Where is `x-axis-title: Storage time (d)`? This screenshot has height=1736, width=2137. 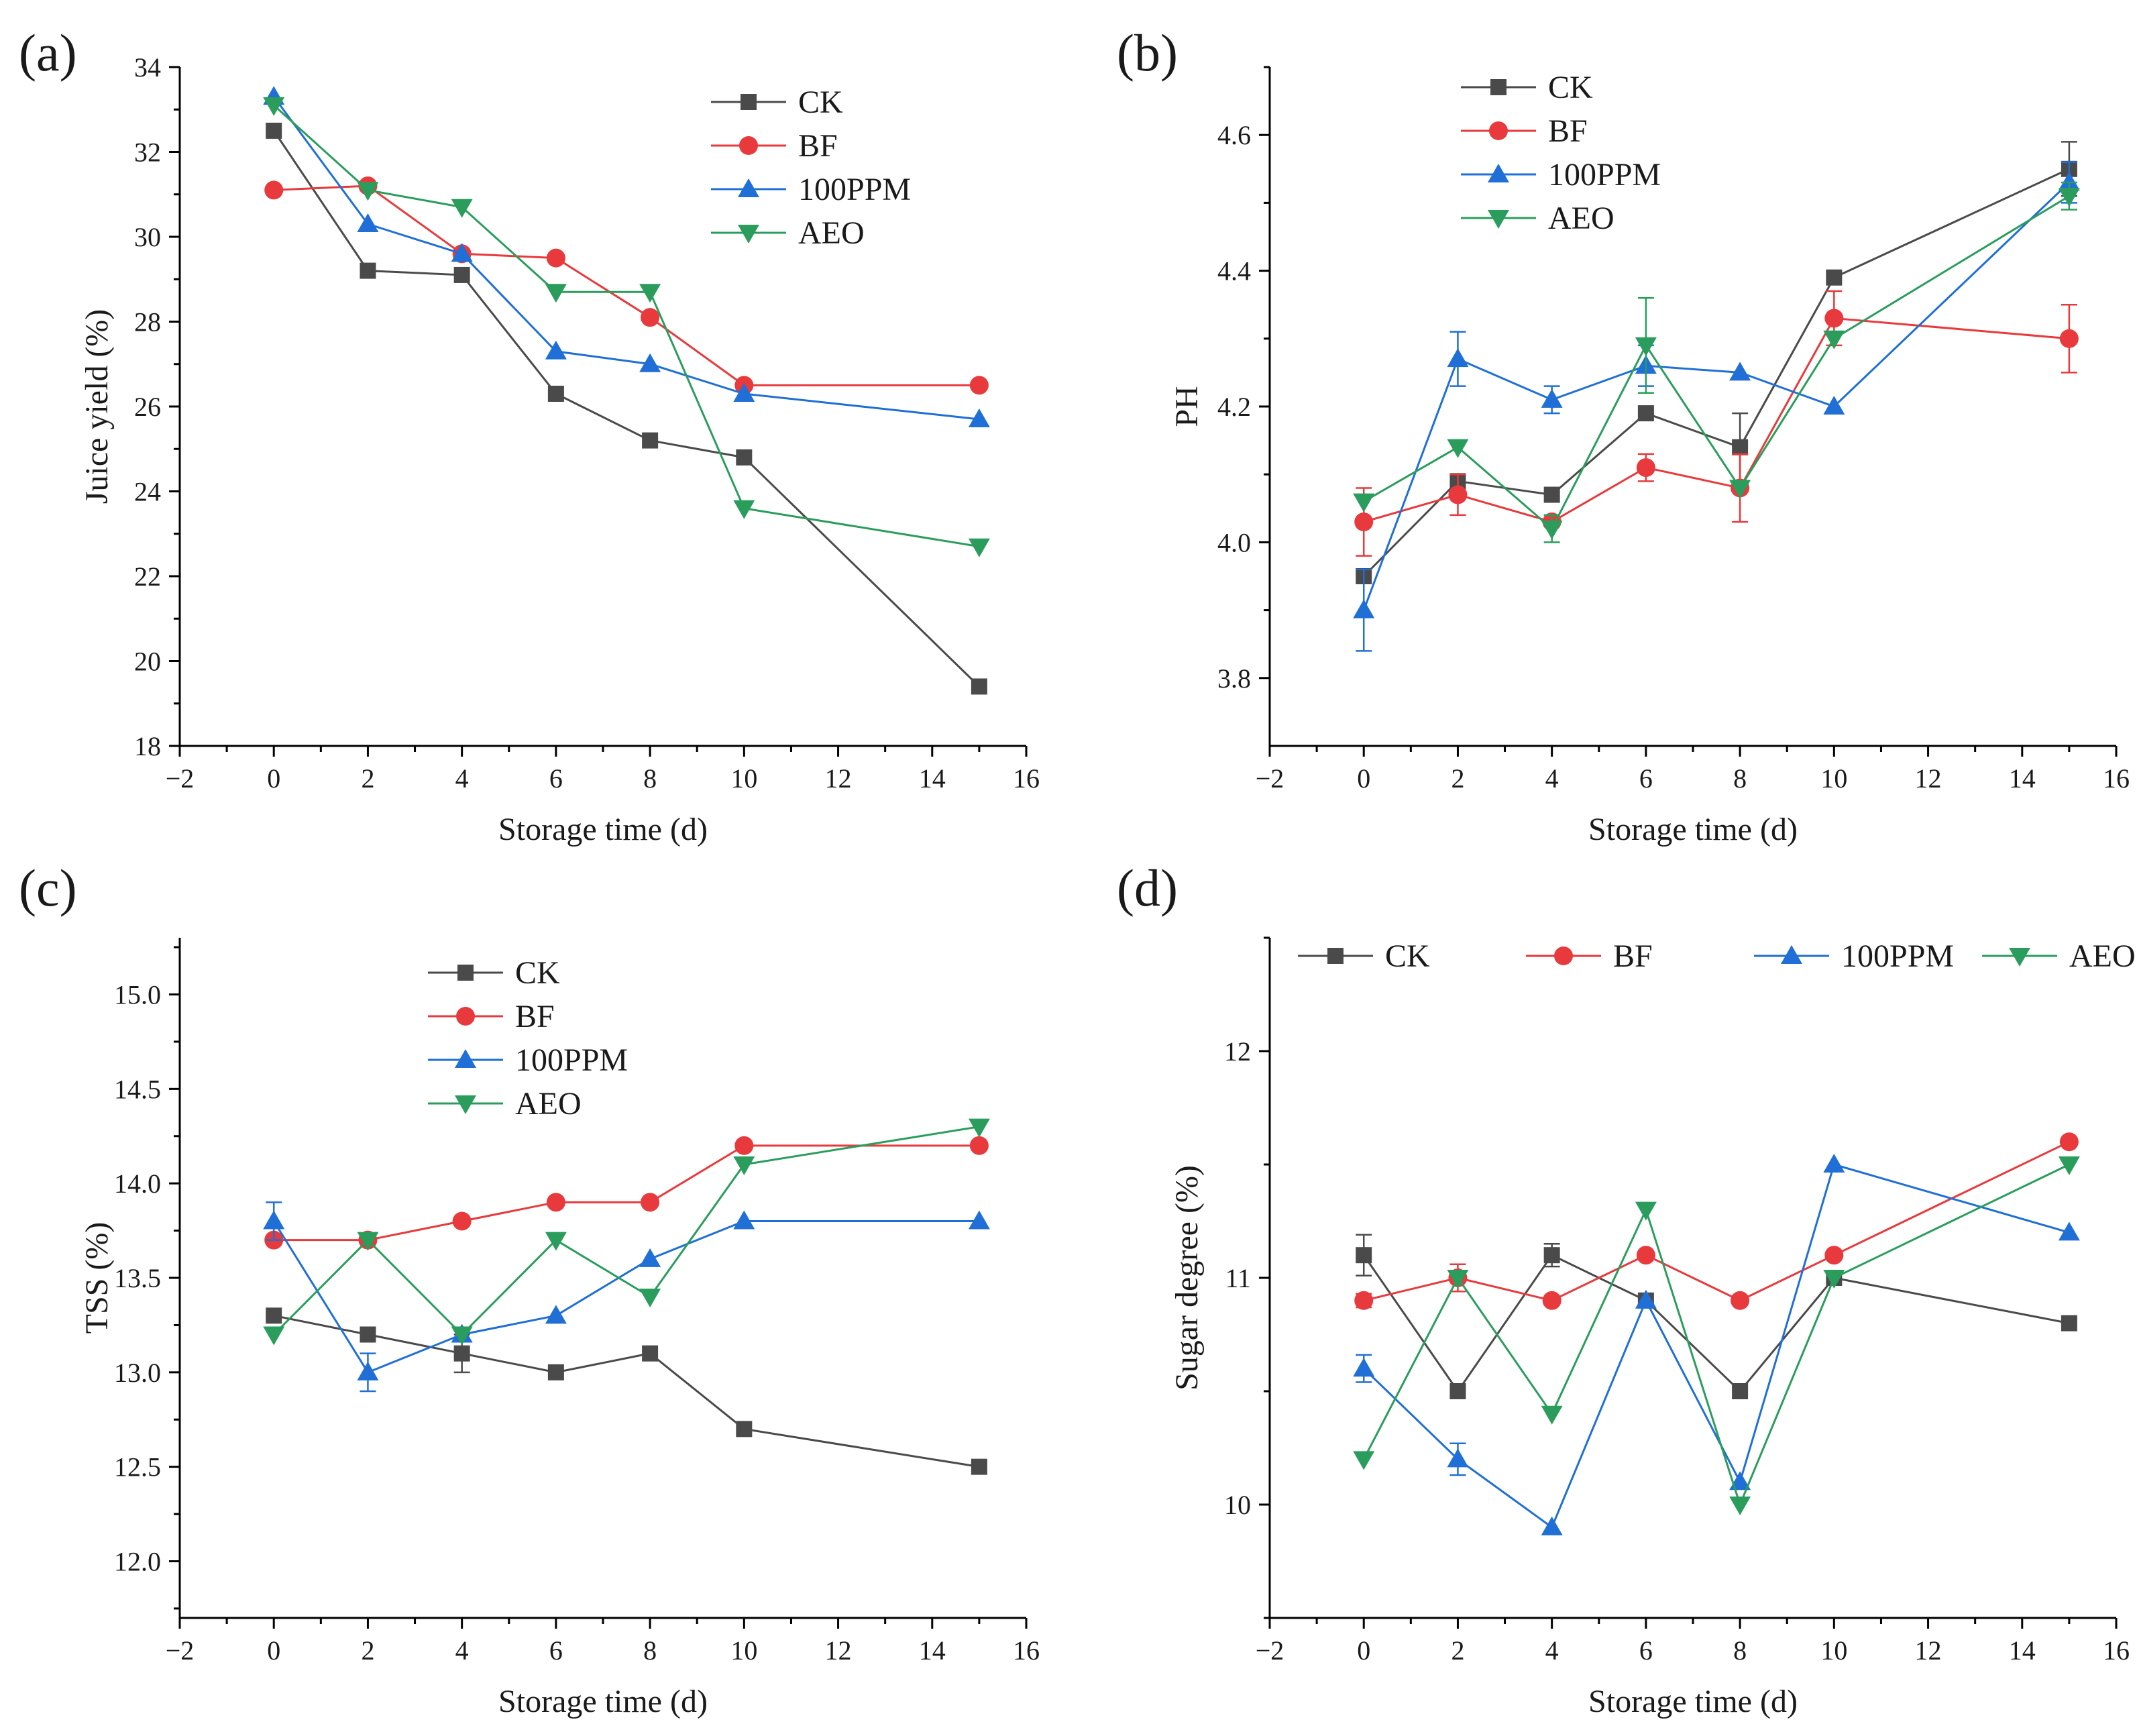 x-axis-title: Storage time (d) is located at coordinates (1693, 830).